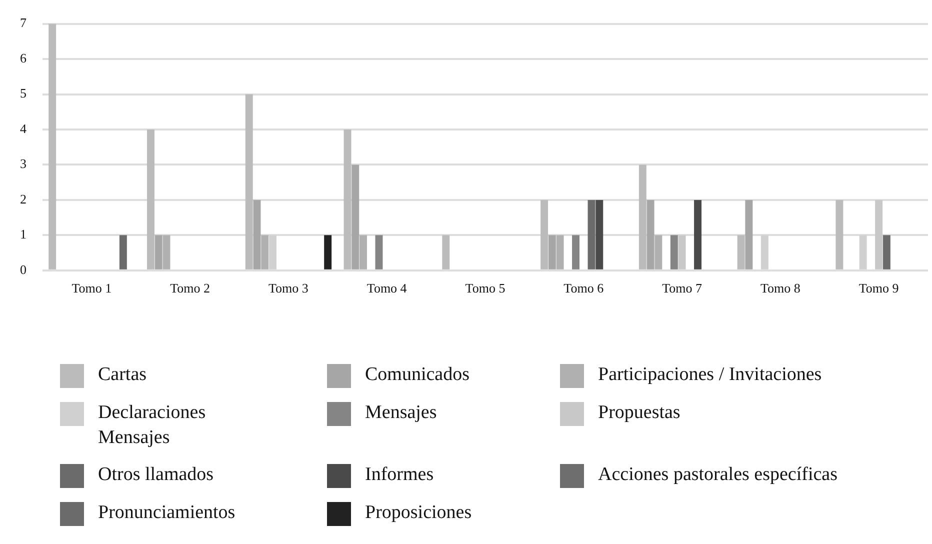 The image size is (932, 544). I want to click on legend-label: Cartas, so click(122, 375).